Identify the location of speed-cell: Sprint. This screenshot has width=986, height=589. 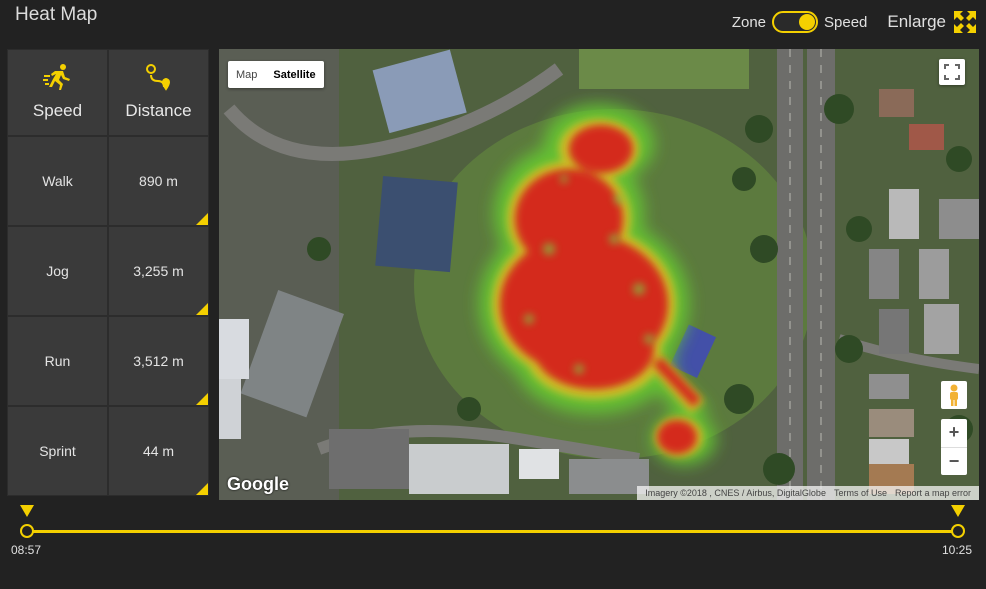
(57, 451).